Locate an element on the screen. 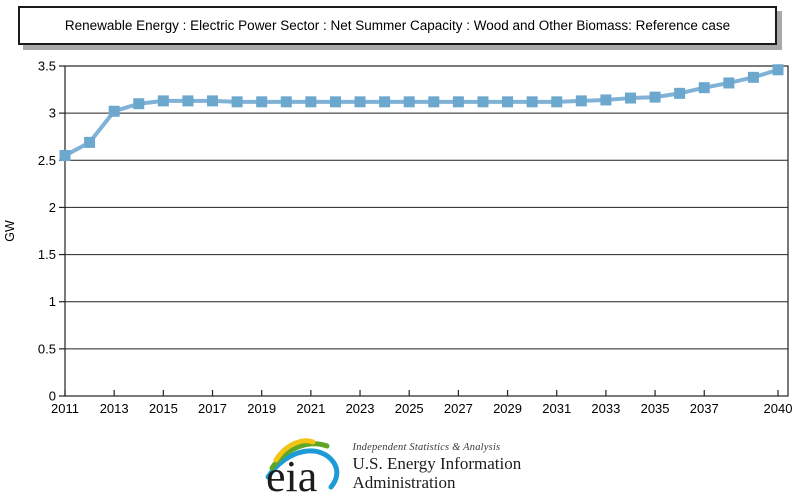  footer-org-name: U.S. Energy Information Administration is located at coordinates (437, 473).